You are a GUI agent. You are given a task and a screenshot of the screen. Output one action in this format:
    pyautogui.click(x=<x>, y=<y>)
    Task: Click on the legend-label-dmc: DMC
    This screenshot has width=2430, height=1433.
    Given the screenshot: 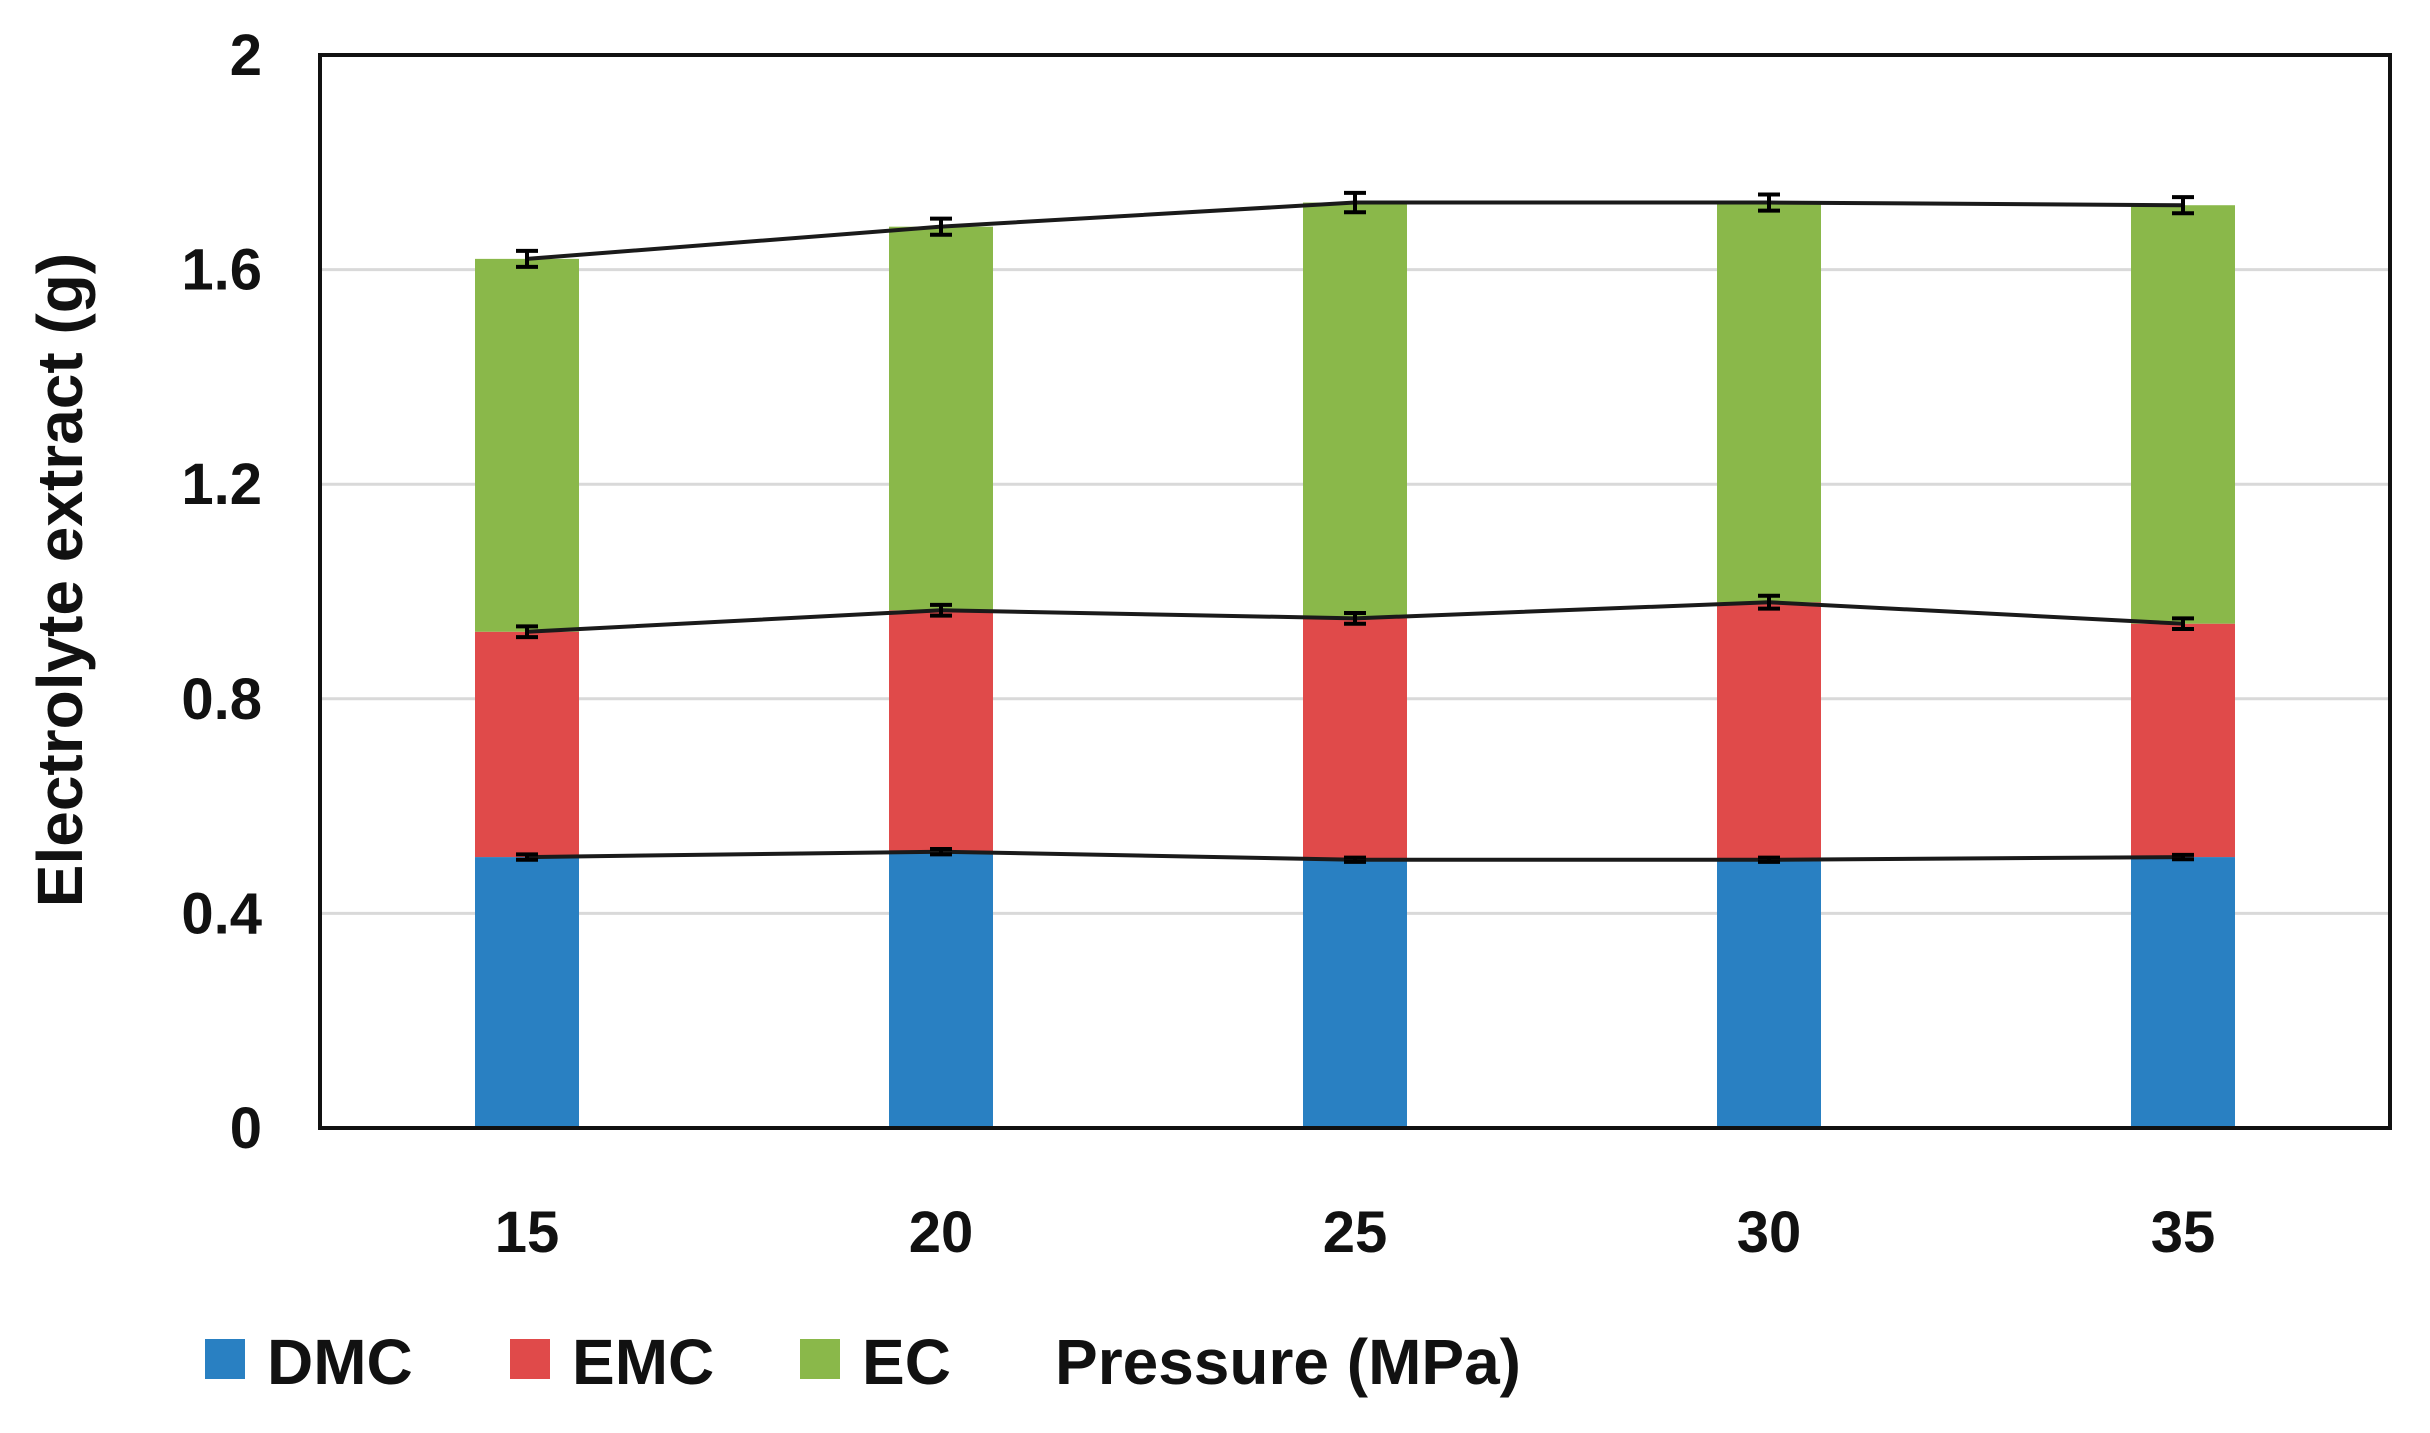 What is the action you would take?
    pyautogui.click(x=340, y=1362)
    